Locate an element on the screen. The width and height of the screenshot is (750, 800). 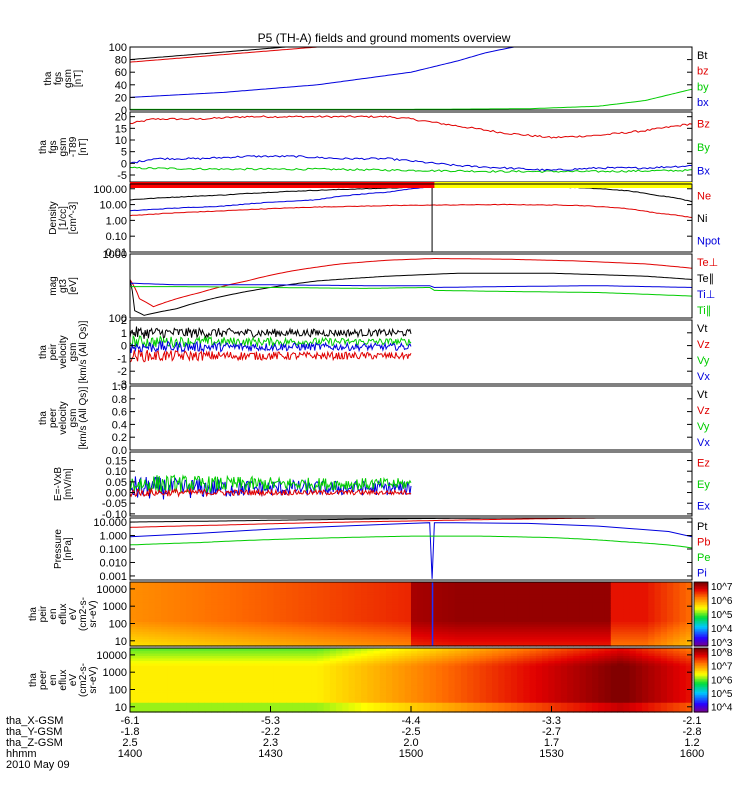
series-group is located at coordinates (411, 548).